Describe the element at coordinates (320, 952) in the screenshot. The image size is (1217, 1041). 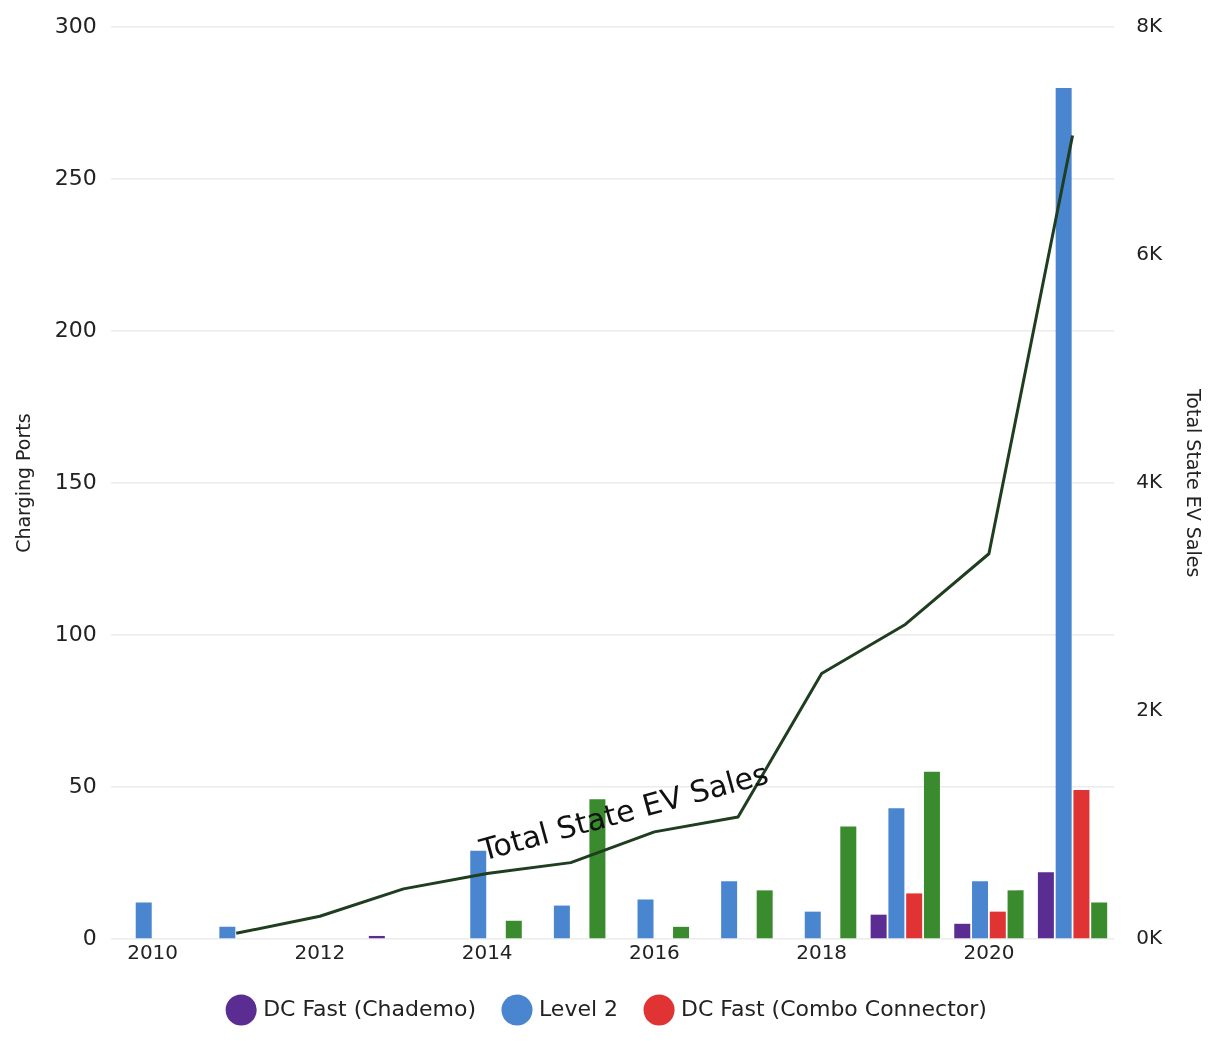
I see `x-tick-label: 2012` at that location.